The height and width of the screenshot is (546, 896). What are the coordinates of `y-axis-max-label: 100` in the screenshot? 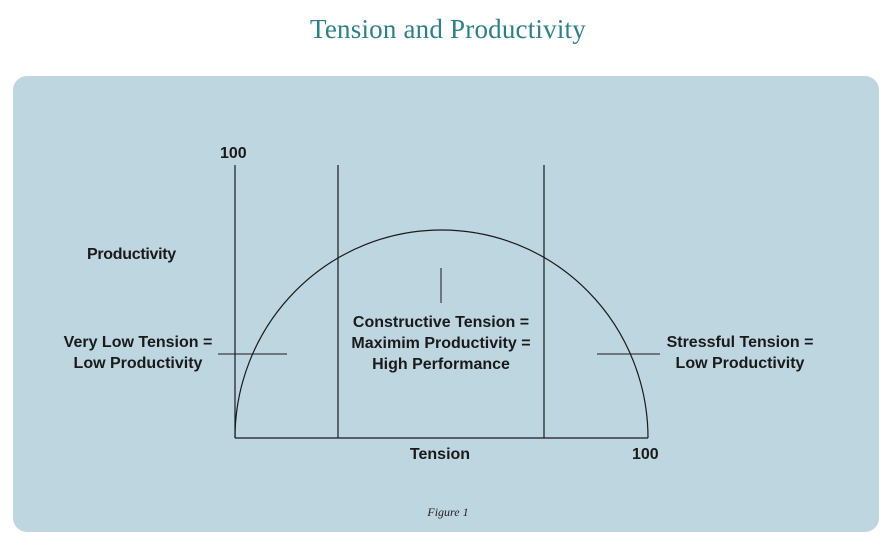 It's located at (233, 153).